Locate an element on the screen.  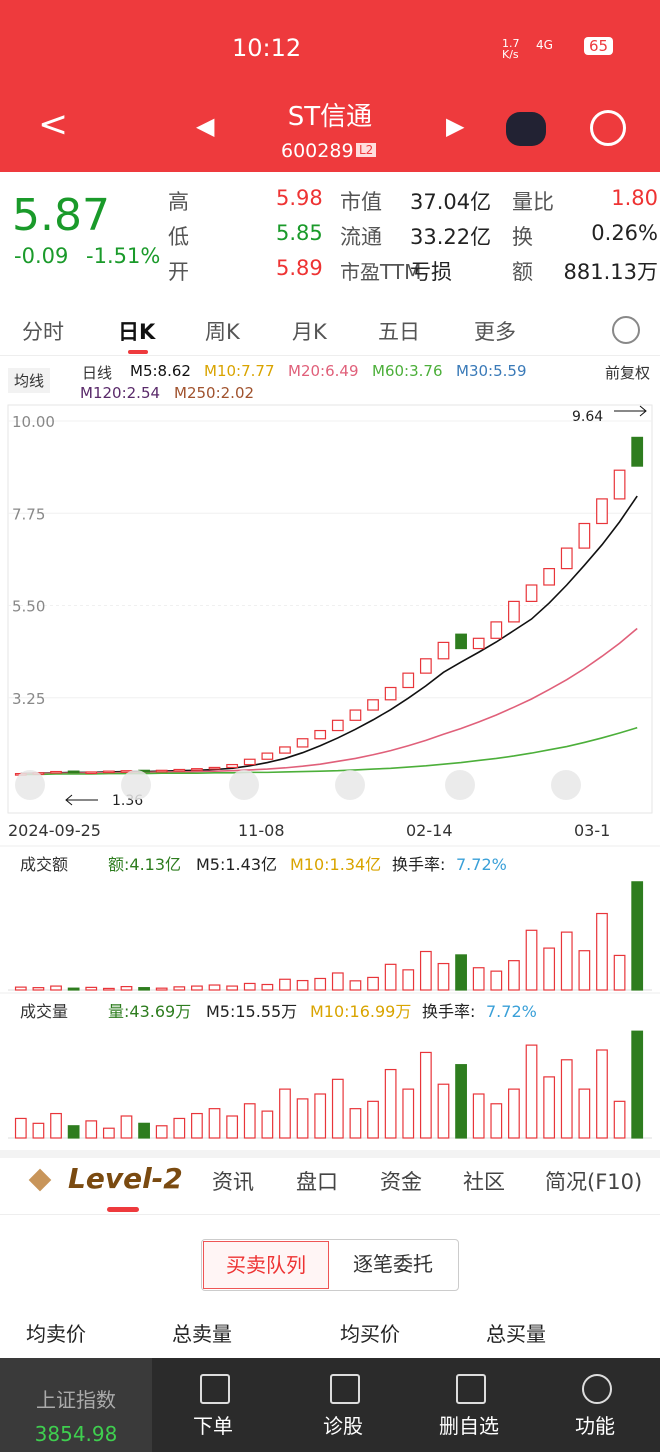
info-tab: 社区 is located at coordinates (484, 1182).